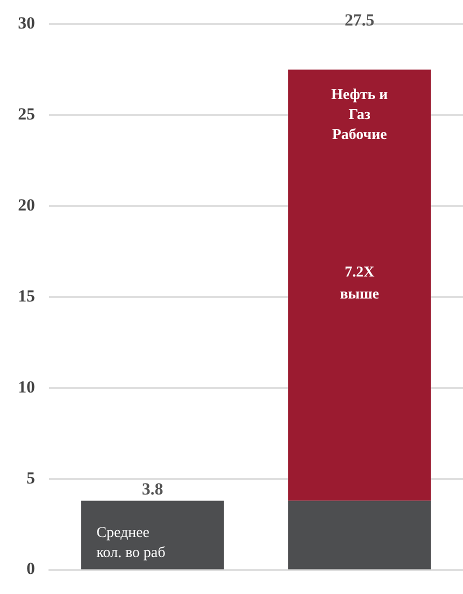  I want to click on annotation: Нефть и Газ Рабочие, so click(359, 115).